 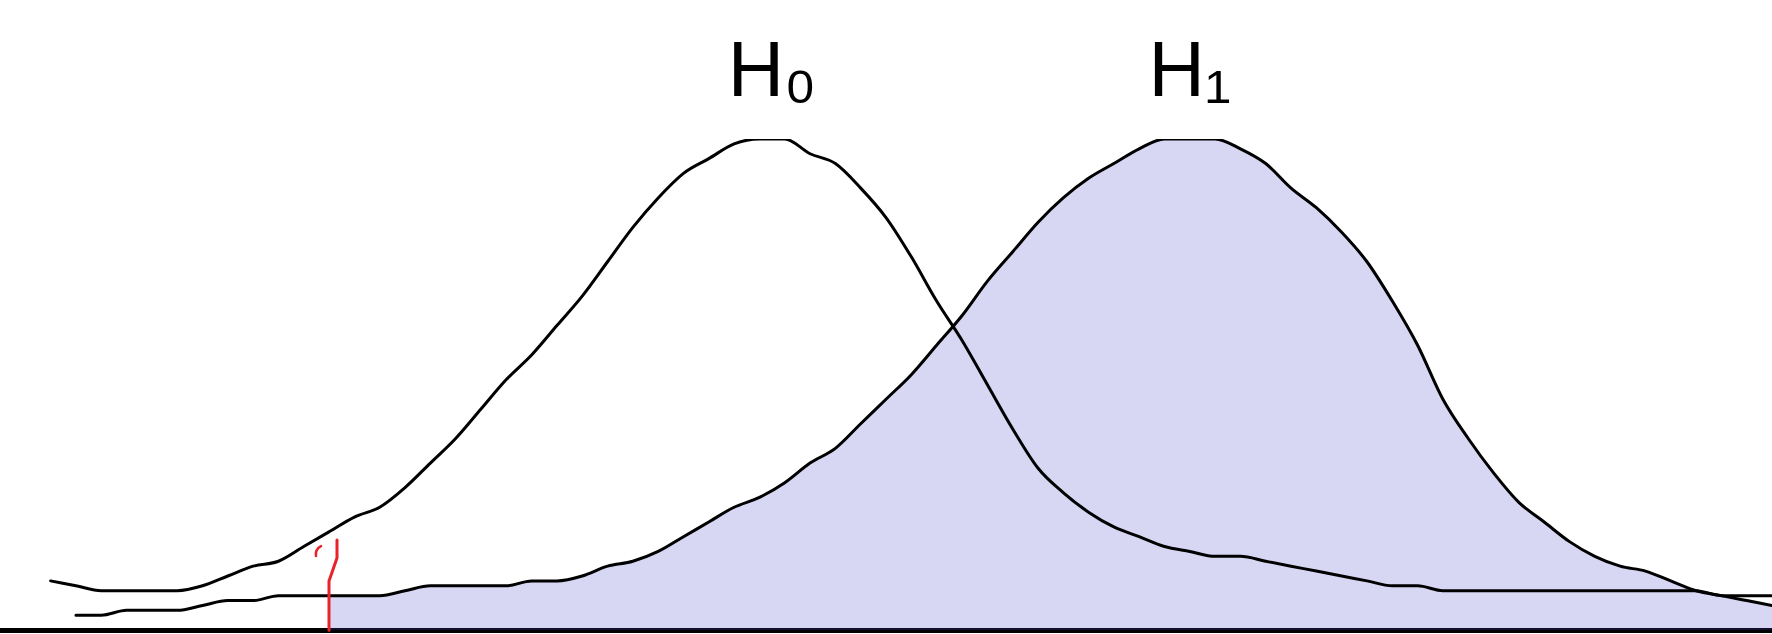 I want to click on series-label: H₀, so click(x=772, y=69).